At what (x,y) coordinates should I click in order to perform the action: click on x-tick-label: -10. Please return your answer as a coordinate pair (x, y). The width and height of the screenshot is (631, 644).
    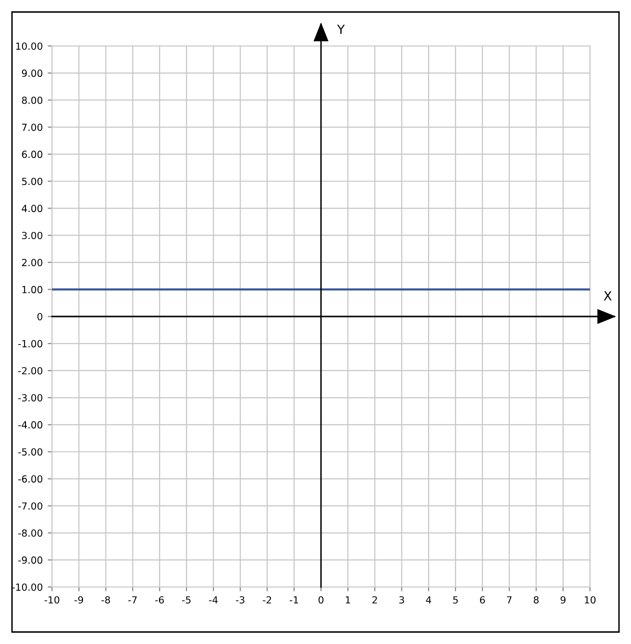
    Looking at the image, I should click on (52, 600).